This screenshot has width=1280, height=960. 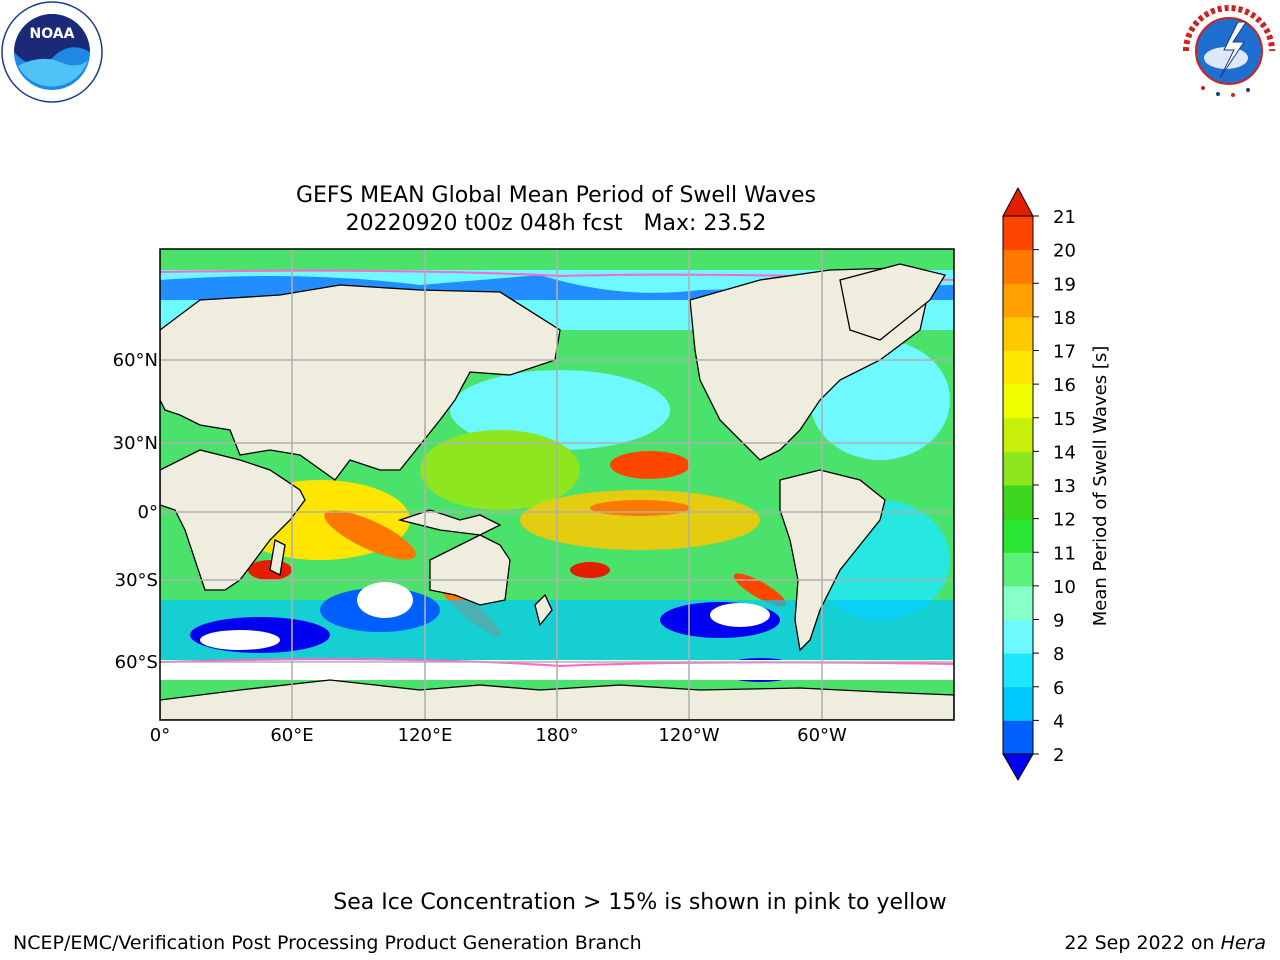 What do you see at coordinates (1058, 654) in the screenshot?
I see `colorbar-tick-label: 8` at bounding box center [1058, 654].